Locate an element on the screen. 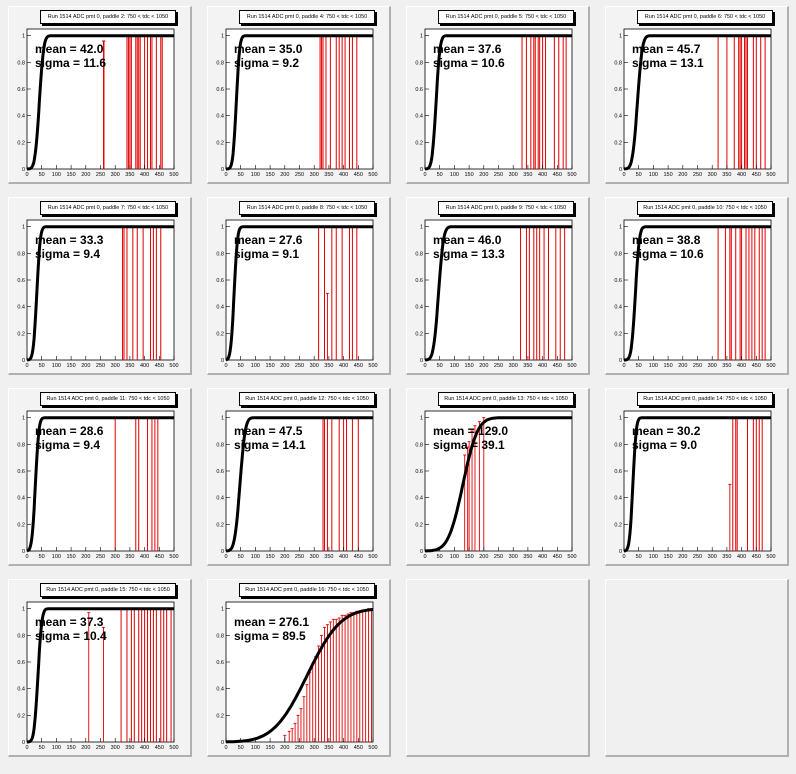 The image size is (796, 774). sigma-label: sigma = 10.4 is located at coordinates (71, 636).